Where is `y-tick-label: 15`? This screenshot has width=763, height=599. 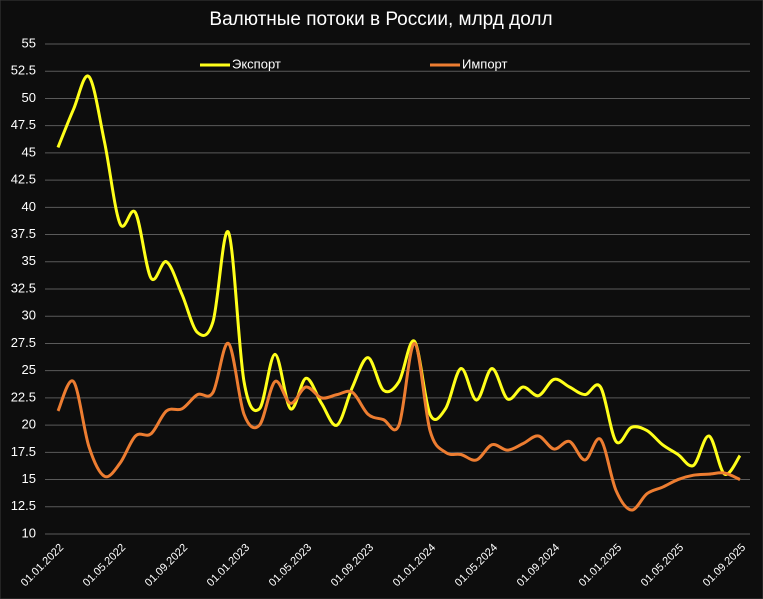 y-tick-label: 15 is located at coordinates (29, 478).